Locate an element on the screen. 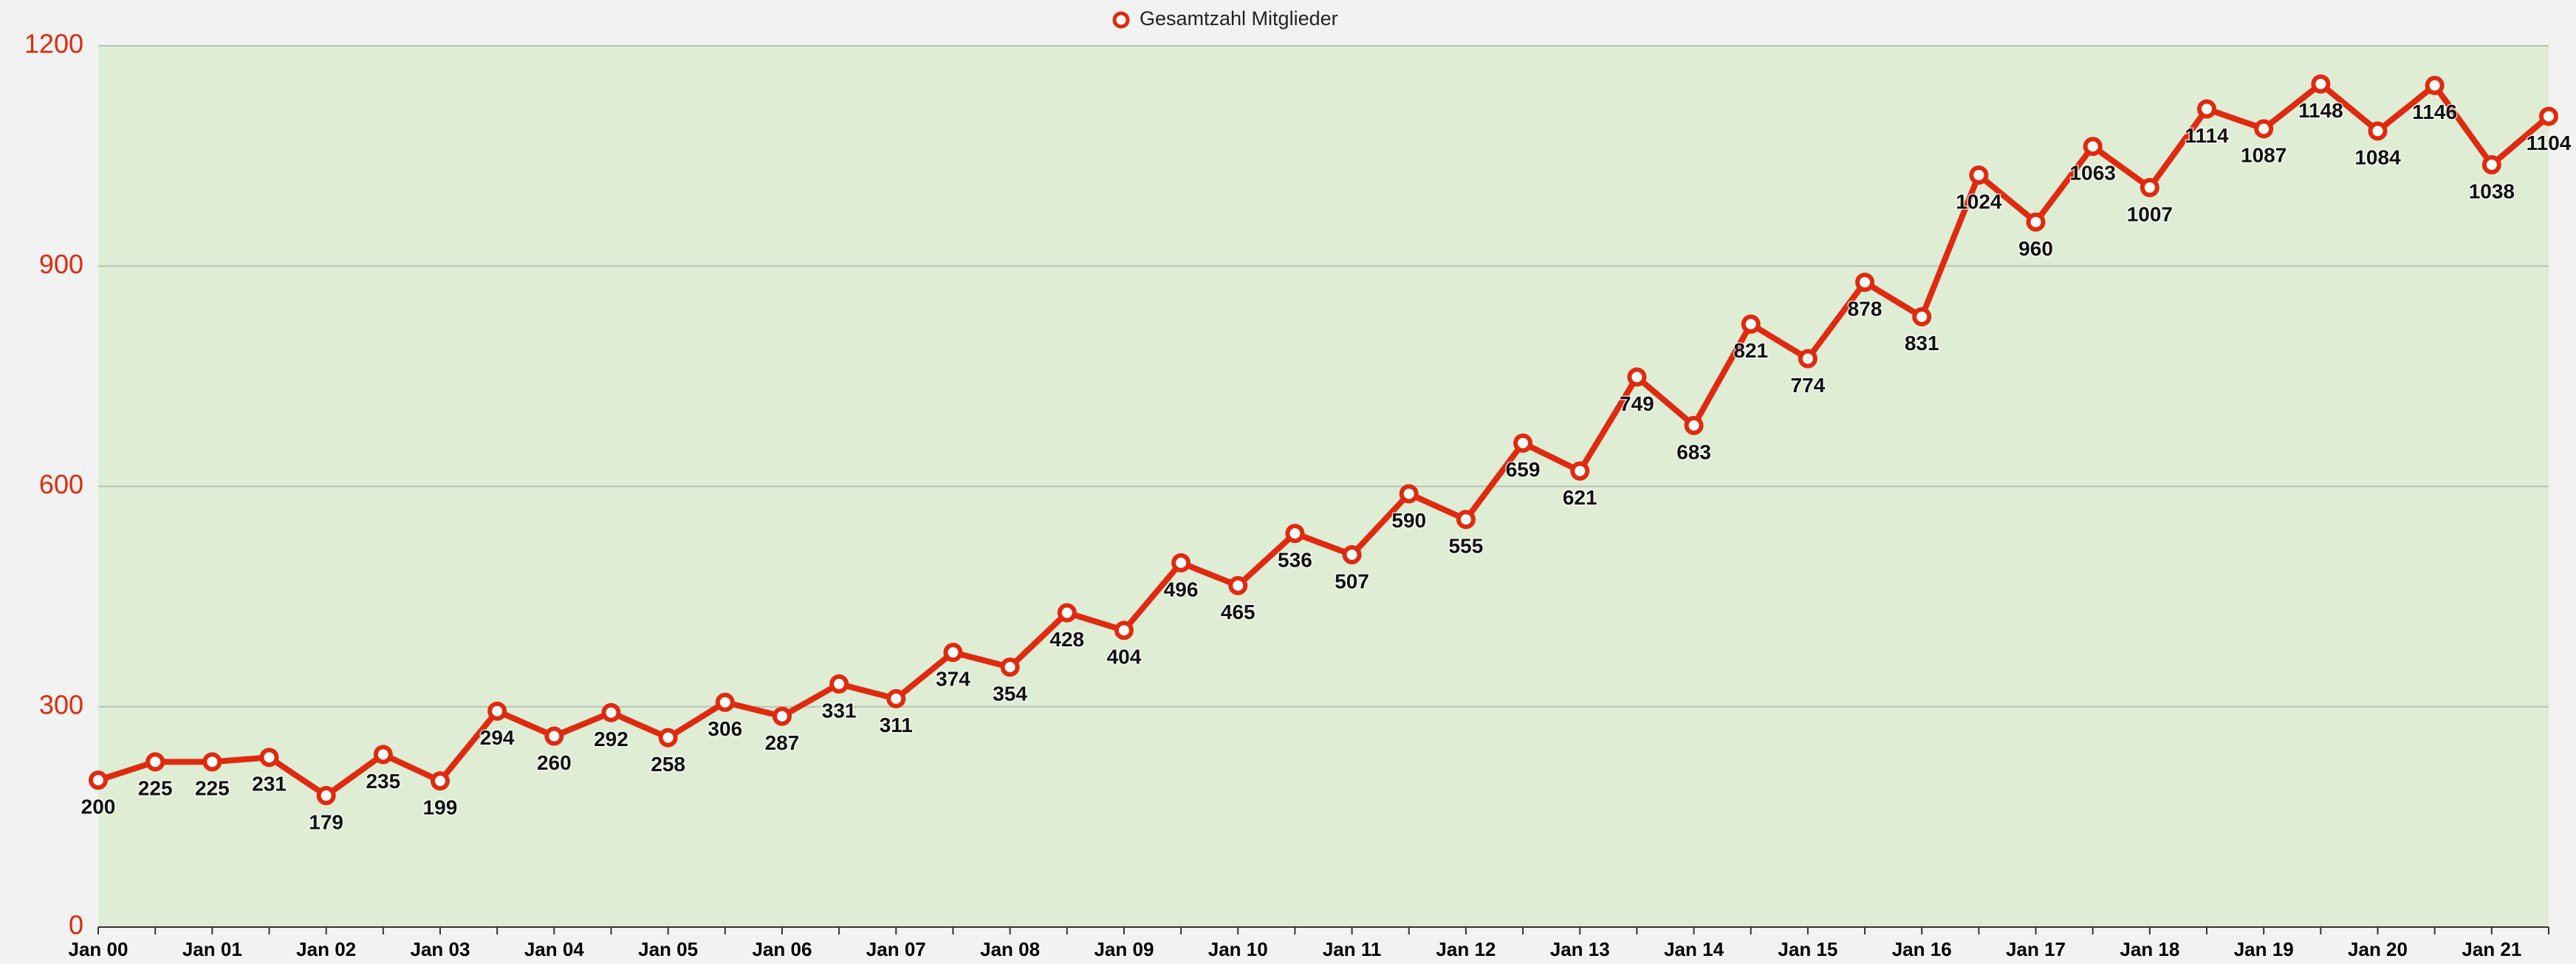 The width and height of the screenshot is (2576, 964). data-label: 621 is located at coordinates (1580, 498).